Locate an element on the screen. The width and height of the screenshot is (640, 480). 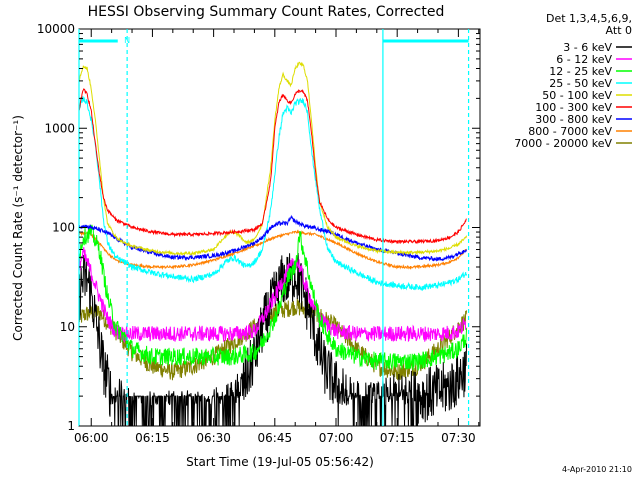
legend-header: Det 1,3,4,5,6,9, is located at coordinates (589, 18).